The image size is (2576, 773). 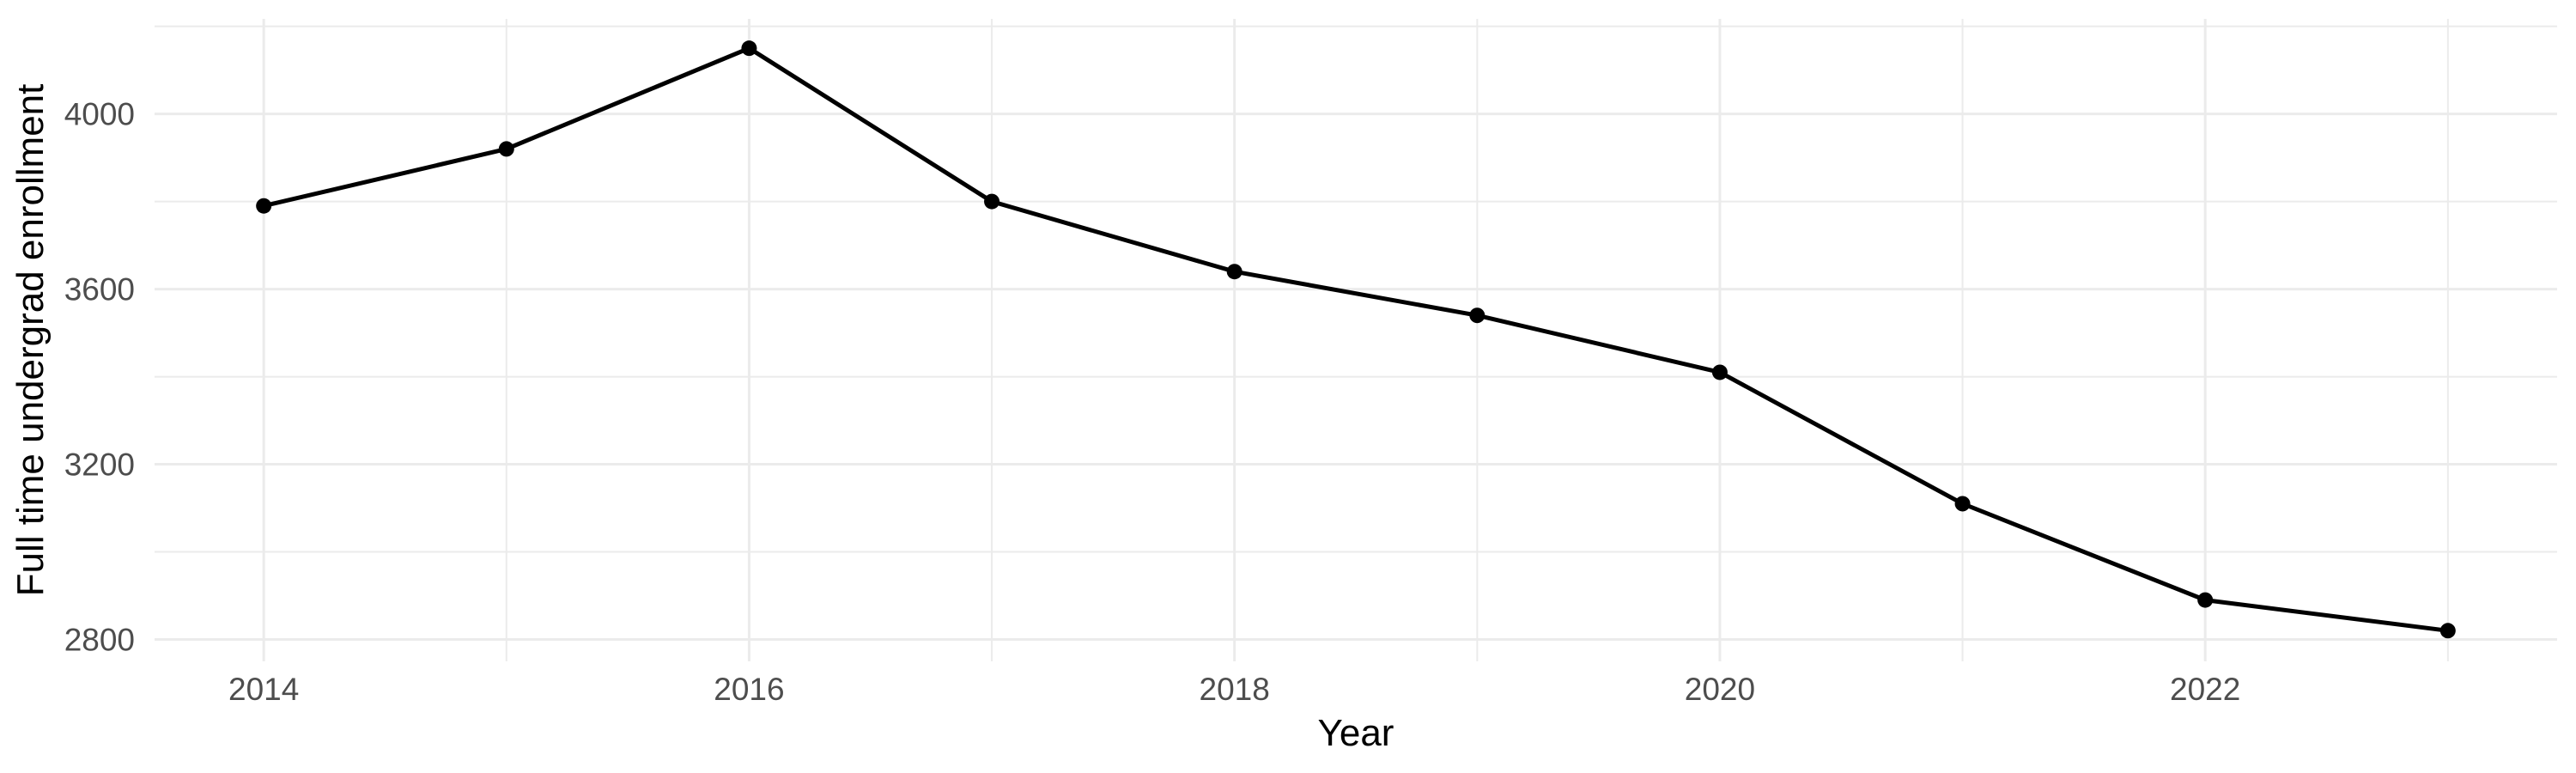 I want to click on y-axis-tick-labels: 2800 3200 3600 4000, so click(x=99, y=377).